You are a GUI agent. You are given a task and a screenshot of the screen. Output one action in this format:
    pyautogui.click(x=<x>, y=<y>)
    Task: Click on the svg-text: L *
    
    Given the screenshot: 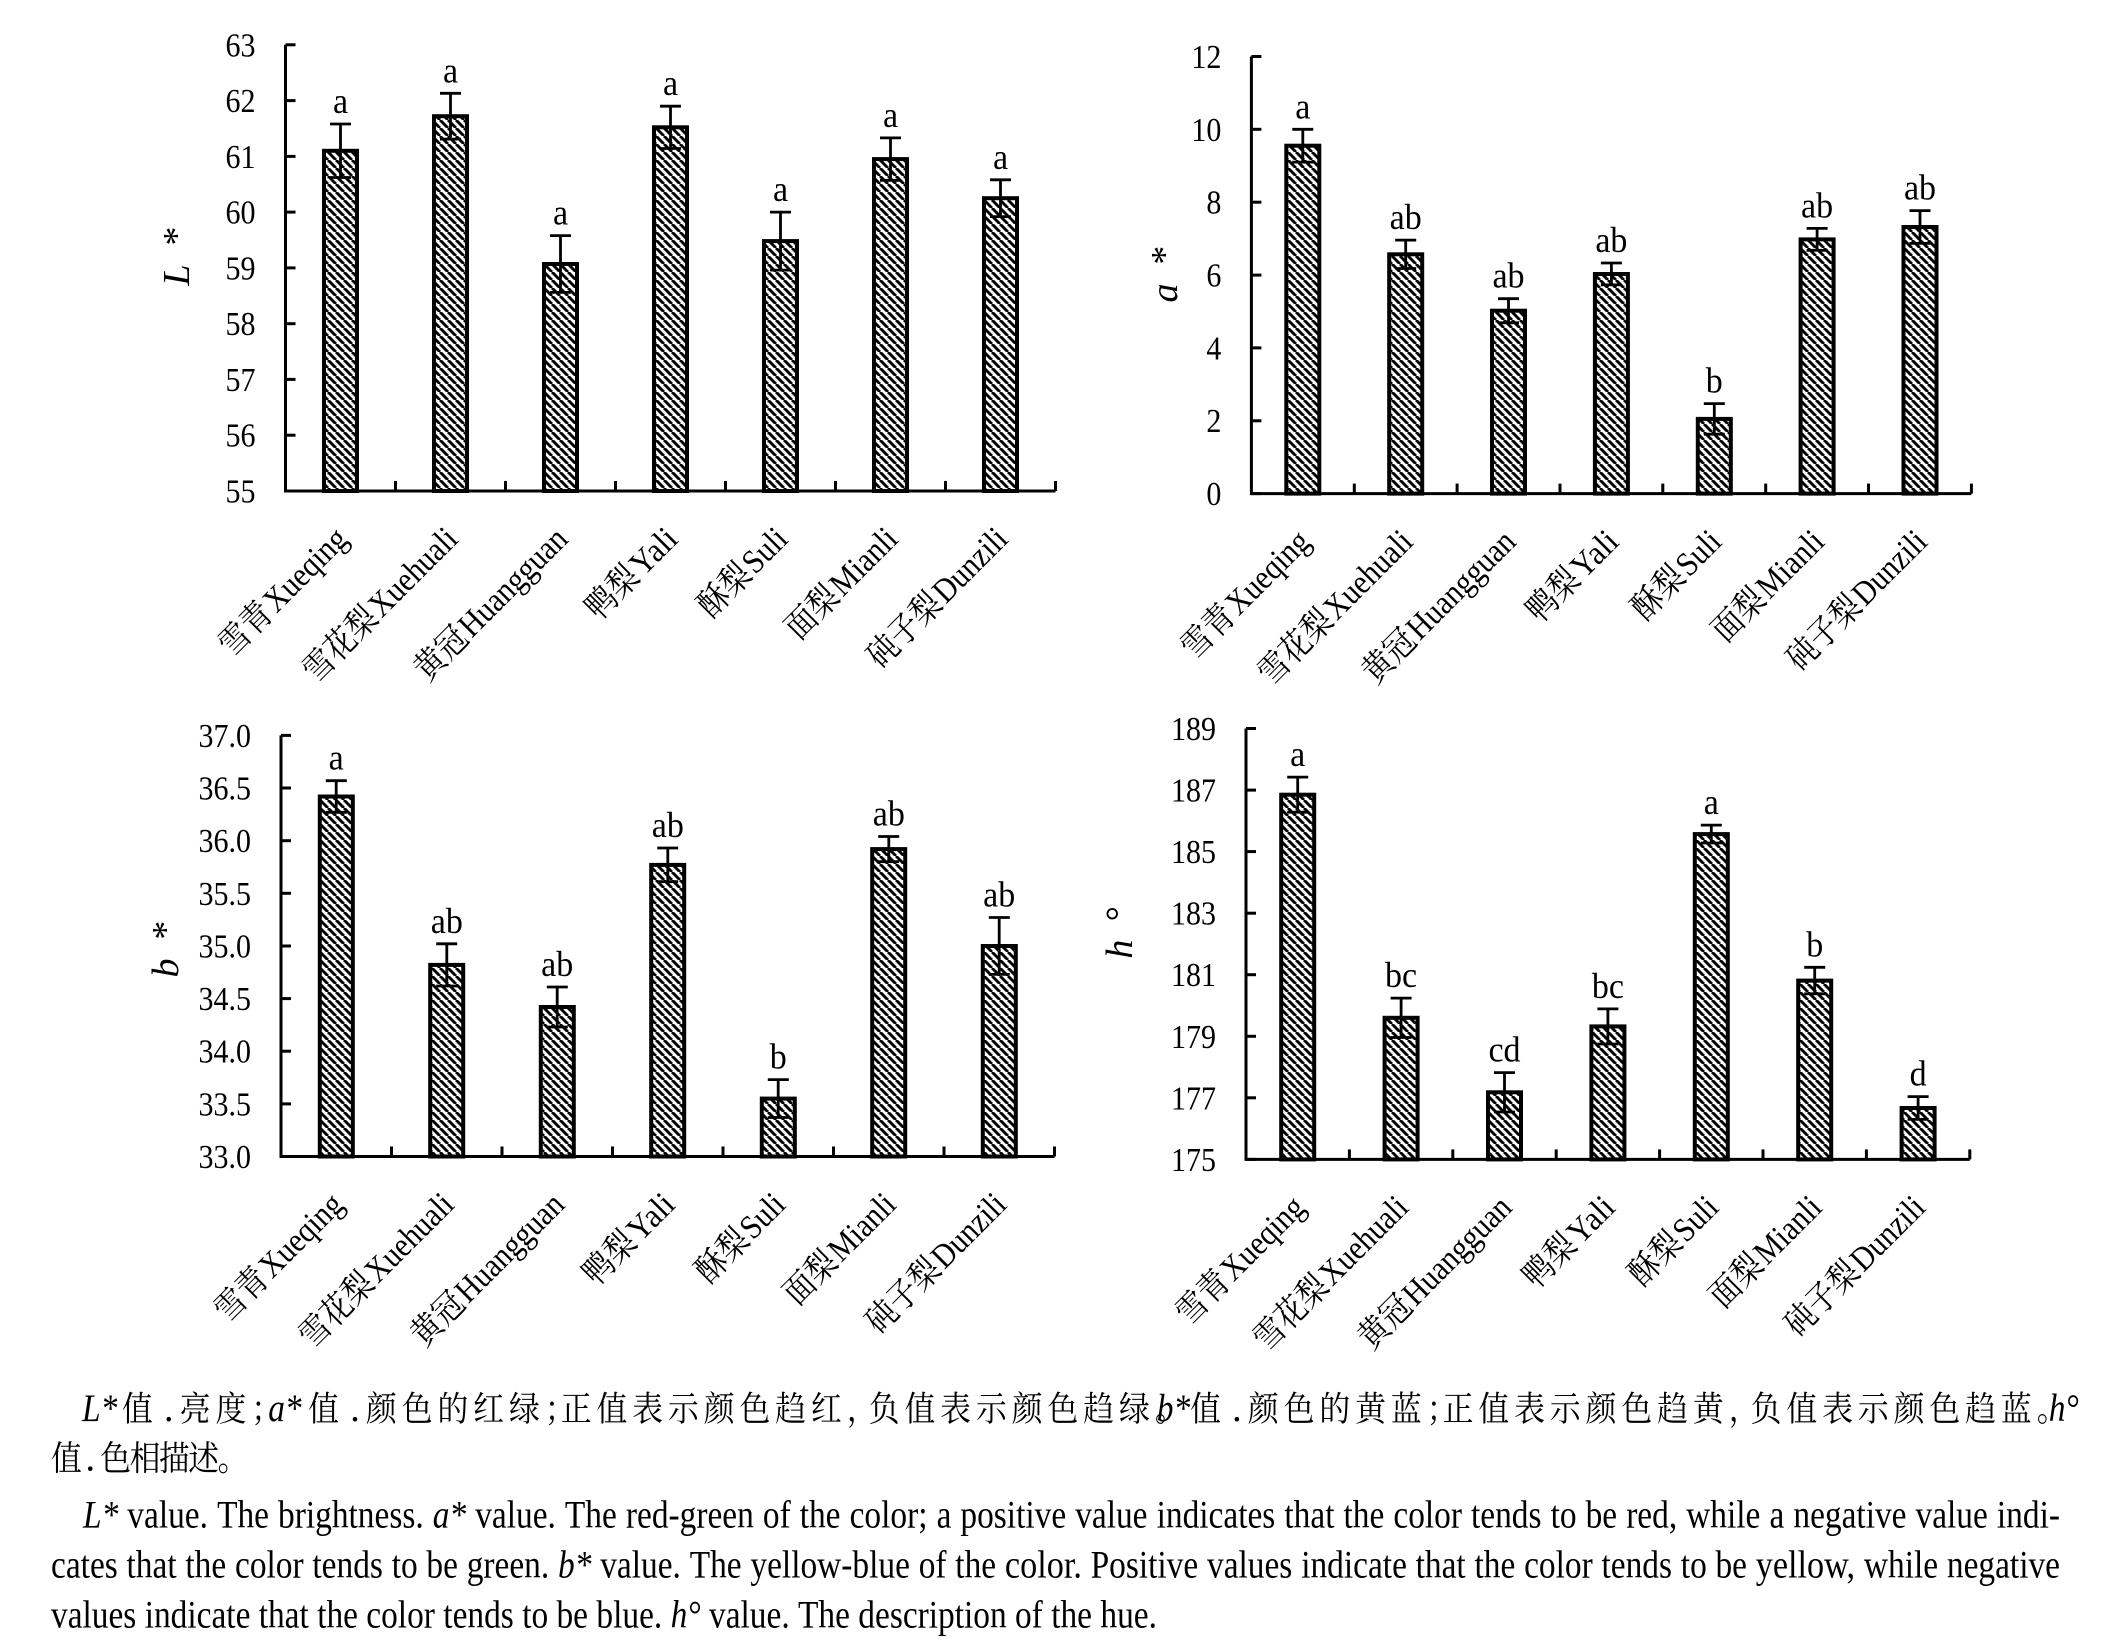 What is the action you would take?
    pyautogui.click(x=177, y=257)
    